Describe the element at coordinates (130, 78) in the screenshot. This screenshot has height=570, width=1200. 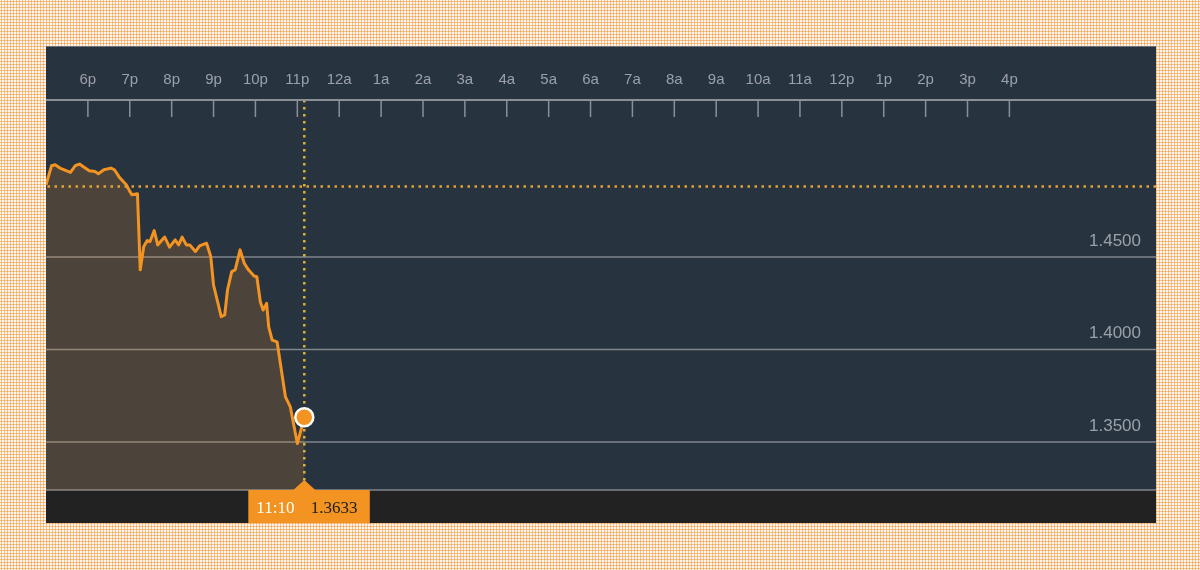
I see `x-tick-label: 7p` at that location.